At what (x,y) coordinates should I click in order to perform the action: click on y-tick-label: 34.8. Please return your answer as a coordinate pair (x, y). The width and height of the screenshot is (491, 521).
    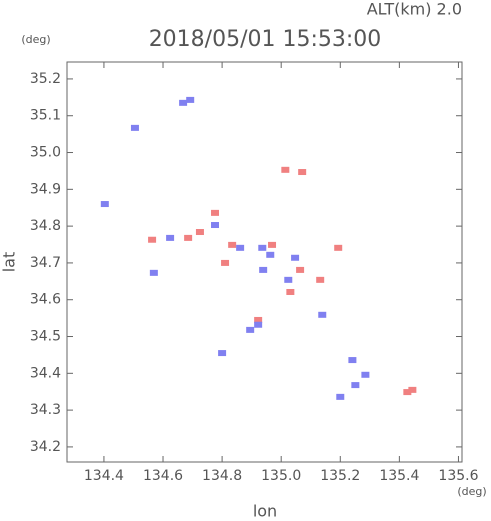
    Looking at the image, I should click on (45, 226).